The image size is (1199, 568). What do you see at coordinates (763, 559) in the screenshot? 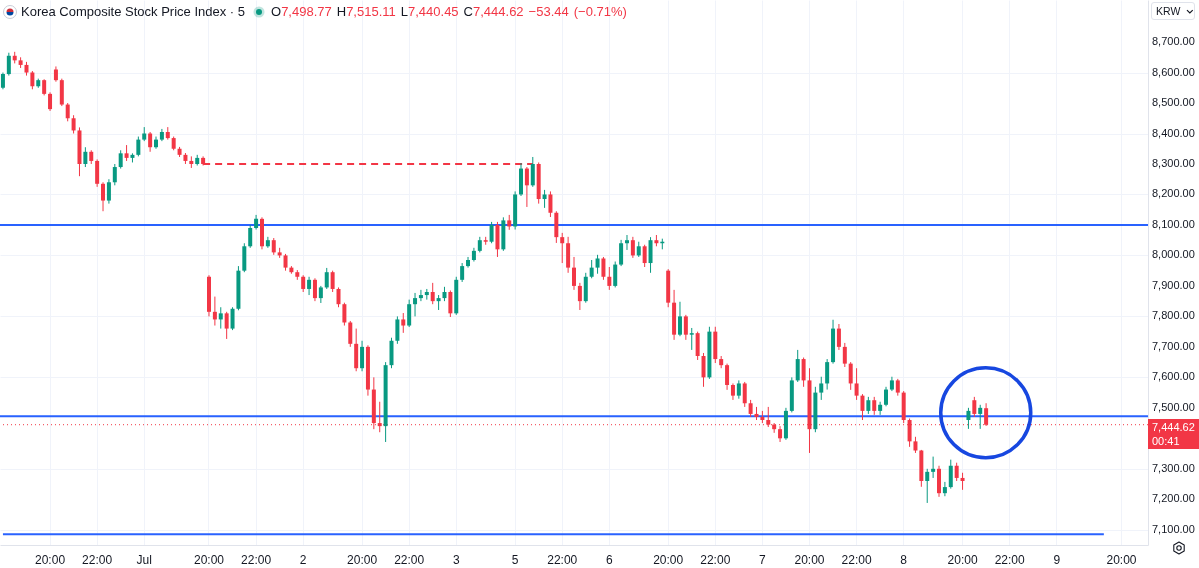
I see `x-tick-label: 7` at bounding box center [763, 559].